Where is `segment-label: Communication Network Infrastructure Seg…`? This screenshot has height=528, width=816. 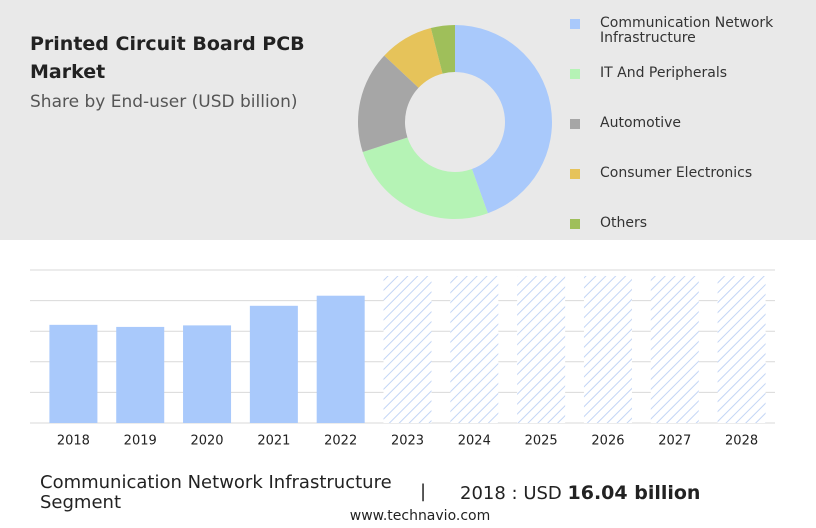 segment-label: Communication Network Infrastructure Seg… is located at coordinates (216, 492).